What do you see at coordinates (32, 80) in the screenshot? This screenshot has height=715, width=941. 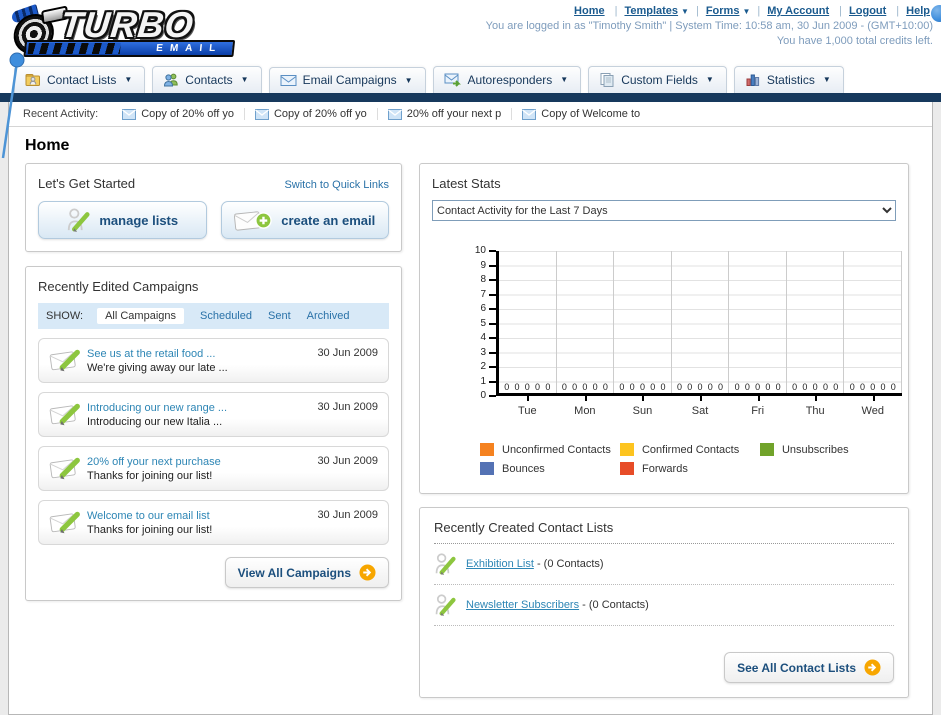 I see `contact-list-folder-icon` at bounding box center [32, 80].